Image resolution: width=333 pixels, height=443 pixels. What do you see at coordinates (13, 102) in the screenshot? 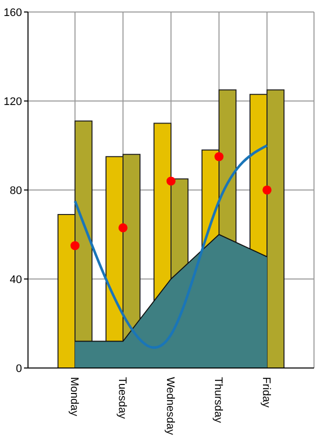
I see `y-tick-label: 120` at bounding box center [13, 102].